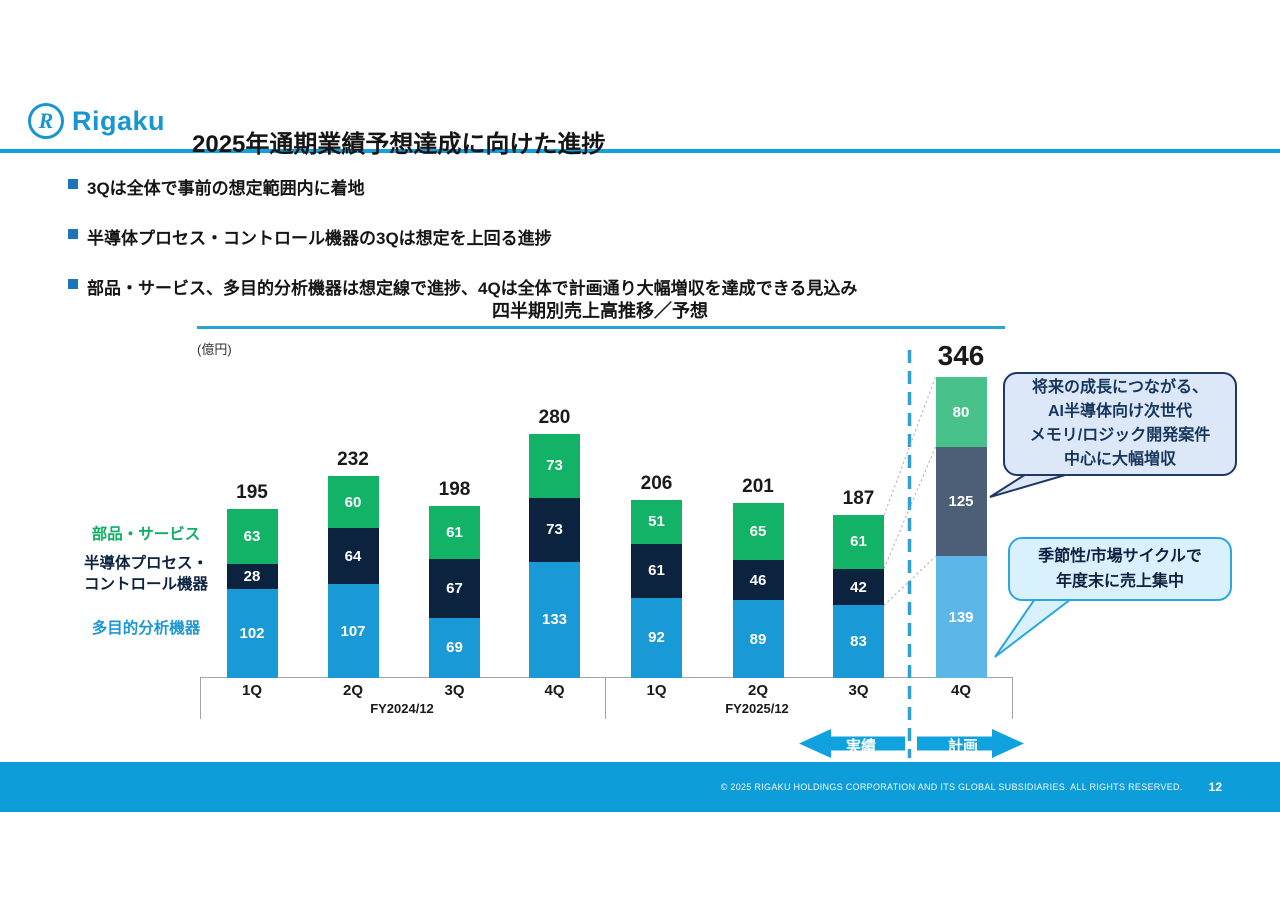 The image size is (1280, 905). What do you see at coordinates (226, 188) in the screenshot?
I see `bullet-text: 3Qは全体で事前の想定範囲内に着地` at bounding box center [226, 188].